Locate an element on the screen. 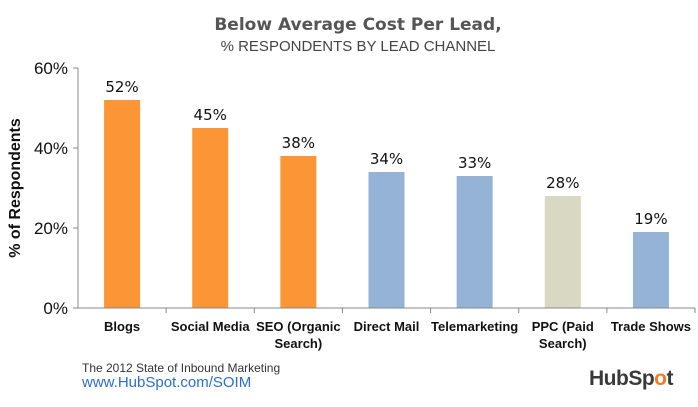 The height and width of the screenshot is (407, 698). logo-text-end: t is located at coordinates (669, 378).